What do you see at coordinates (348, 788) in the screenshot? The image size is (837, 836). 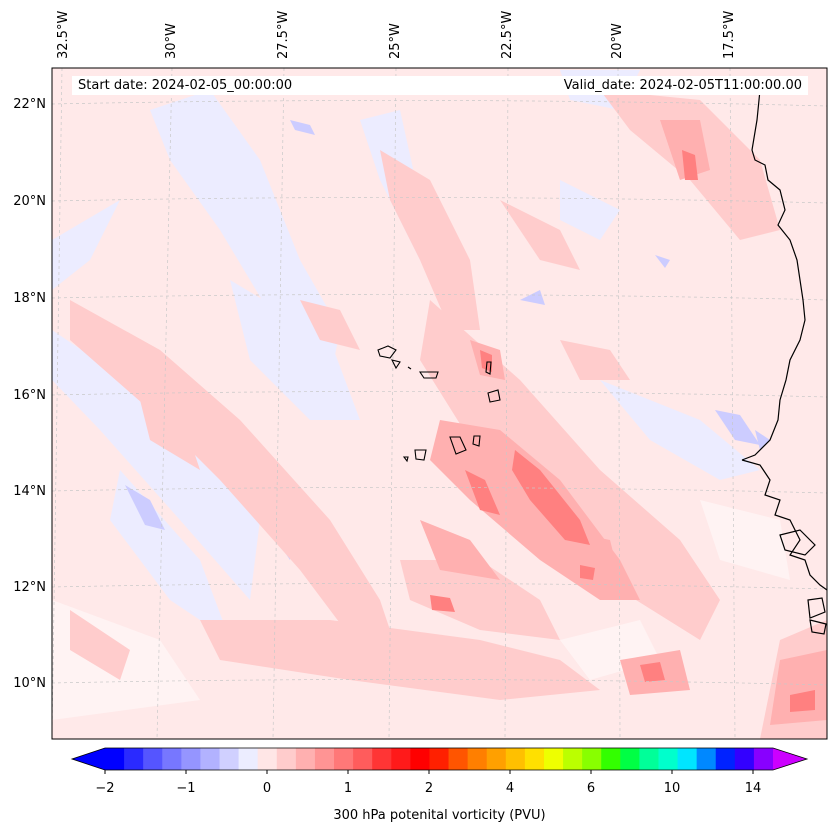 I see `colorbar-tick-1: 1` at bounding box center [348, 788].